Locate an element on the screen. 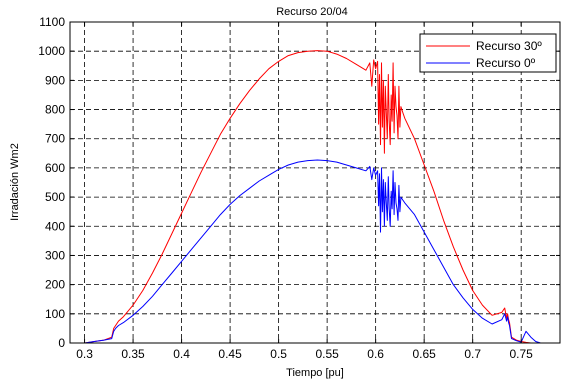  x-tick-label: 0.6 is located at coordinates (375, 354).